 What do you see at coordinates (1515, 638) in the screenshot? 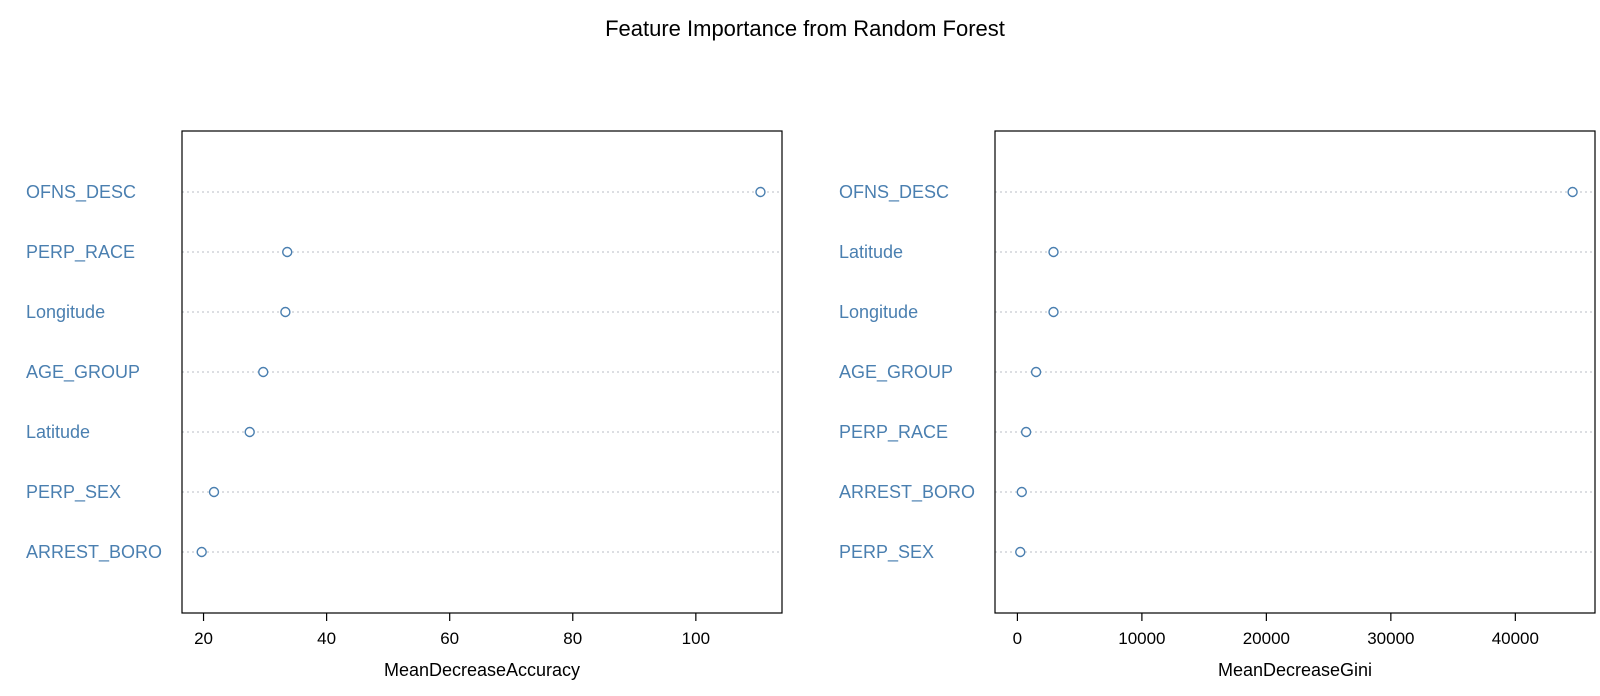
I see `x-tick-label: 40000` at bounding box center [1515, 638].